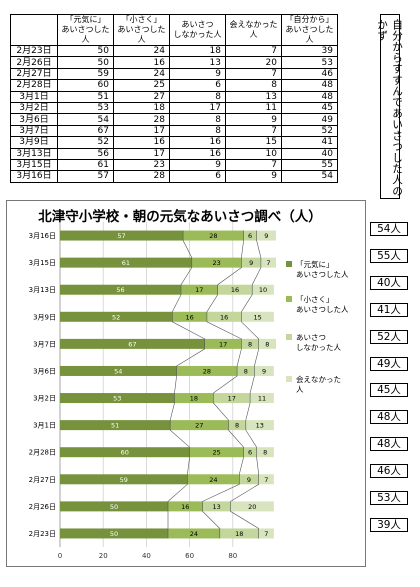 The width and height of the screenshot is (420, 587). I want to click on category-label: 3月16日, so click(42, 236).